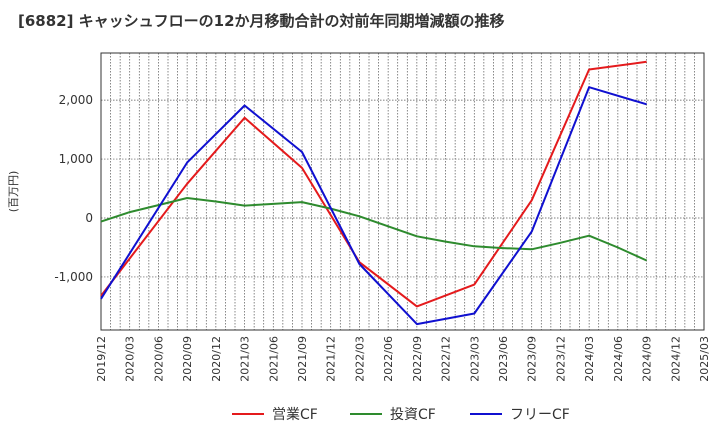 Image resolution: width=720 pixels, height=440 pixels. What do you see at coordinates (273, 359) in the screenshot?
I see `x-tick-label: 2021/06` at bounding box center [273, 359].